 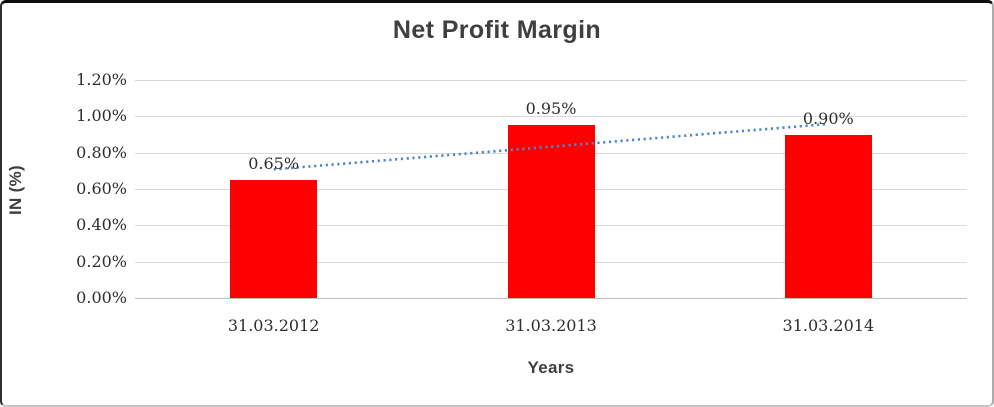 I want to click on bar-31.03.2012, so click(x=274, y=238).